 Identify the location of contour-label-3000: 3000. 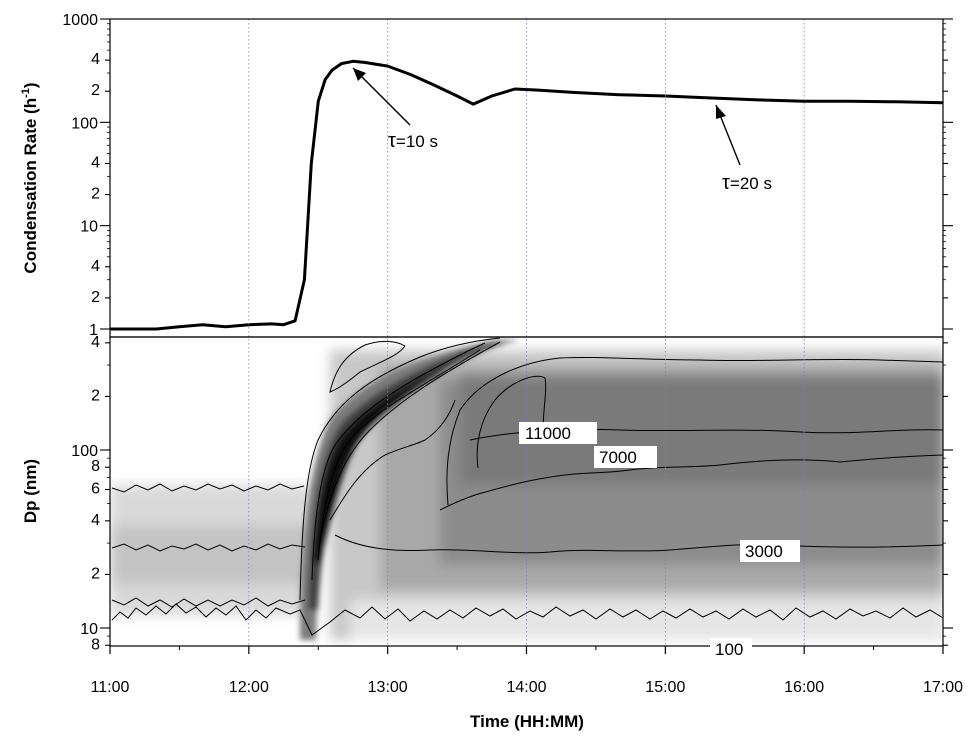
(764, 551).